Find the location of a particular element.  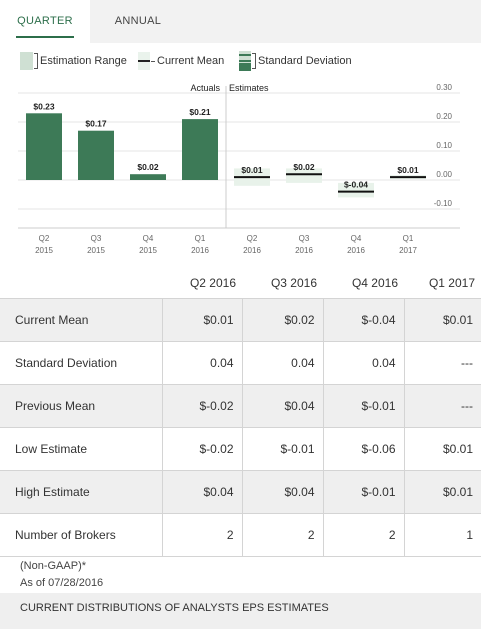

estimate-value-label: $0.02 is located at coordinates (304, 167).